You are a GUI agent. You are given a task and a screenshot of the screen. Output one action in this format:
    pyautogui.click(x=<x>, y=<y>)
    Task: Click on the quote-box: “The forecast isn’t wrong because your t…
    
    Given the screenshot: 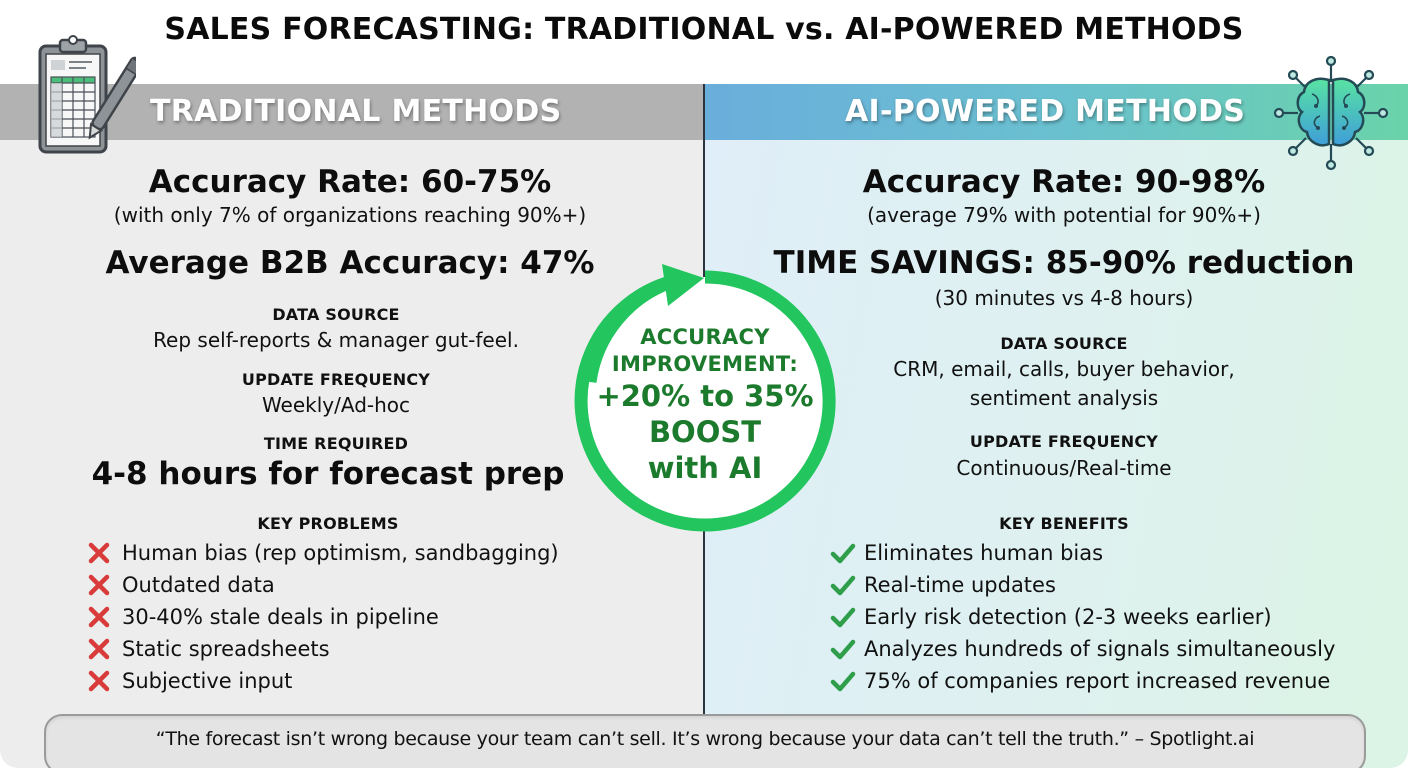 What is the action you would take?
    pyautogui.click(x=705, y=741)
    